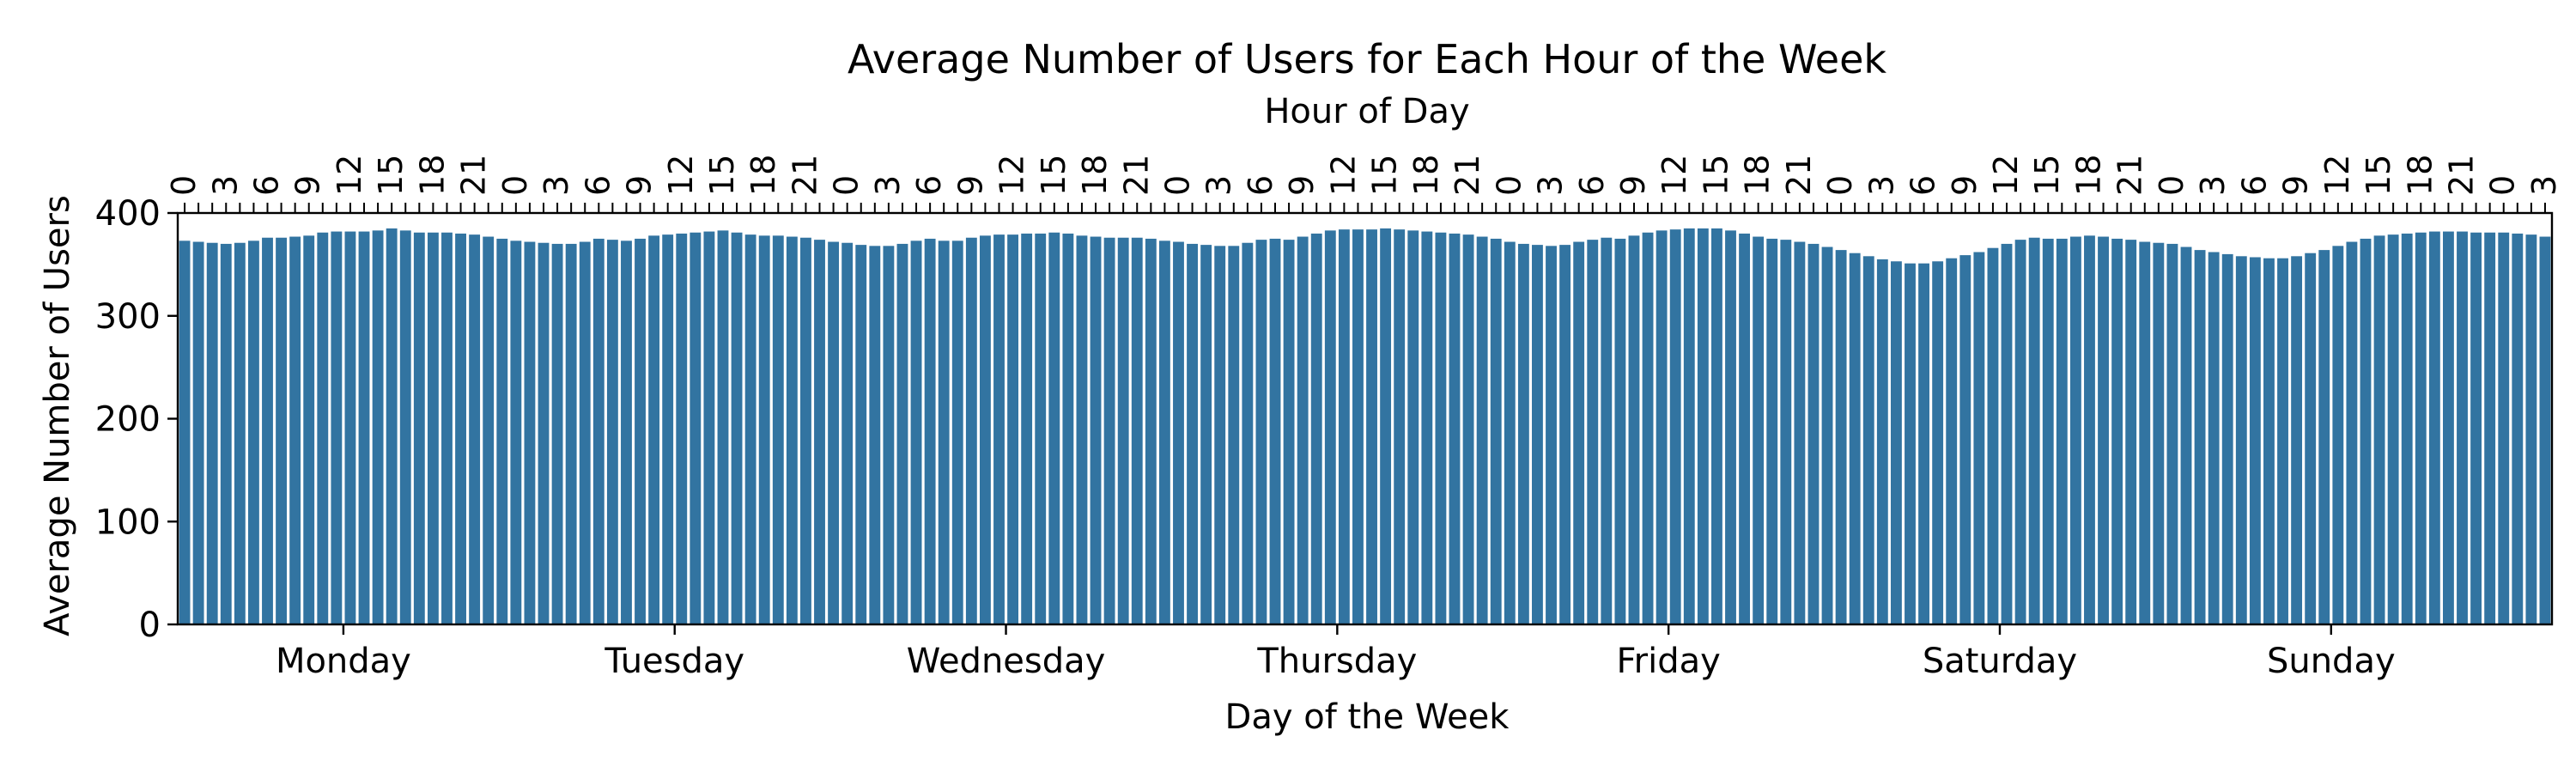  I want to click on x-tick-label: Thursday, so click(1336, 661).